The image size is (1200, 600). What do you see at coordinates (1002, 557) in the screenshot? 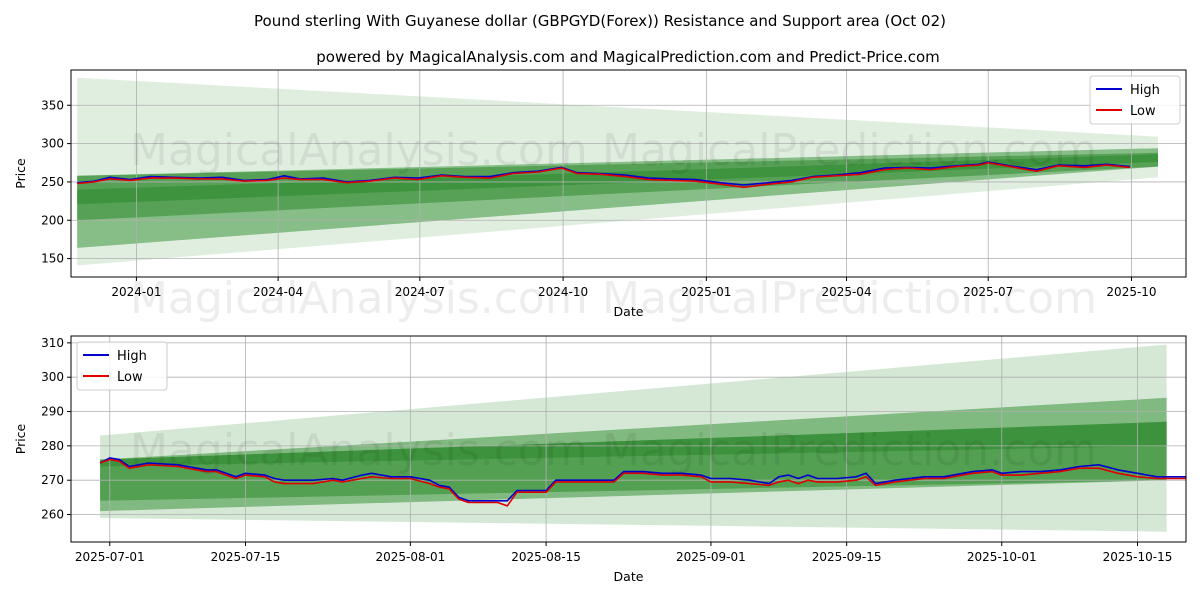
I see `x-tick-label: 2025-10-01` at bounding box center [1002, 557].